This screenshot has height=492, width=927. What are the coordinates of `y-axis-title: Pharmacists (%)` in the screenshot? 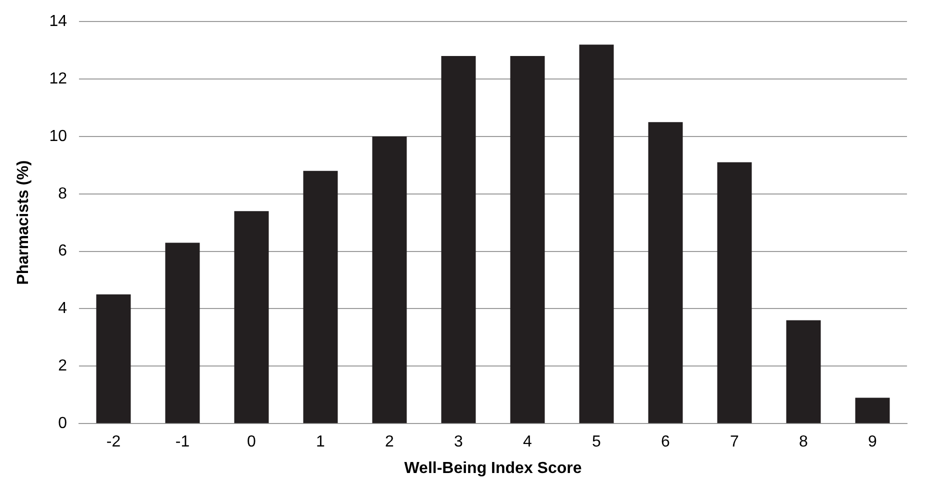 It's located at (23, 222).